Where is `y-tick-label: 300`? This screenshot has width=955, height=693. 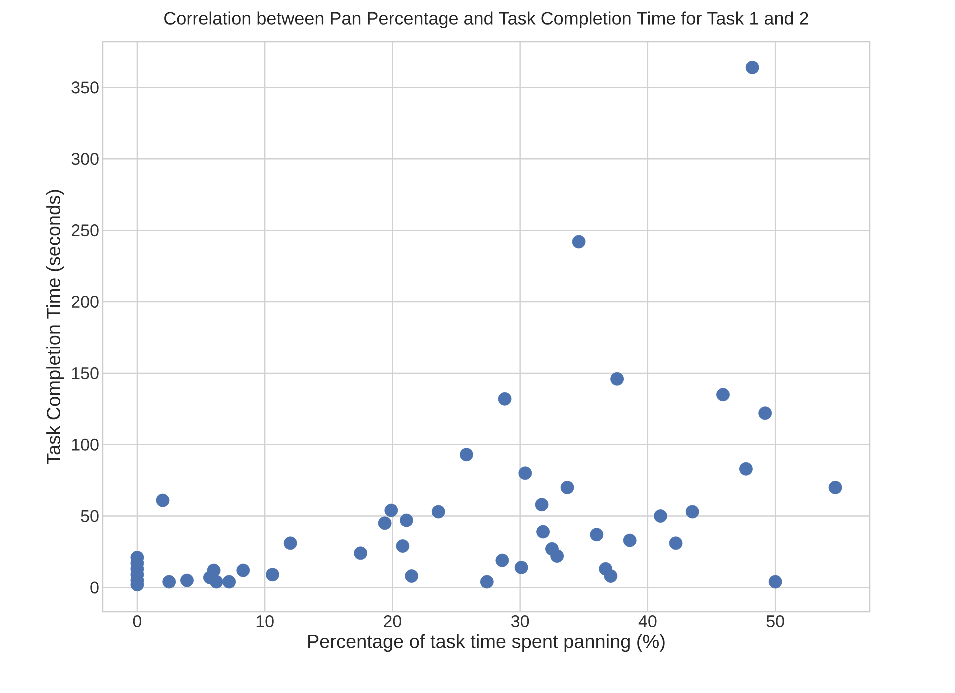
y-tick-label: 300 is located at coordinates (85, 159).